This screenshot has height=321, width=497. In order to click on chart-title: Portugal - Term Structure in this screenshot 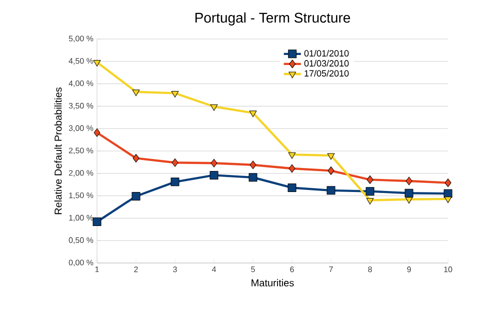, I will do `click(272, 19)`.